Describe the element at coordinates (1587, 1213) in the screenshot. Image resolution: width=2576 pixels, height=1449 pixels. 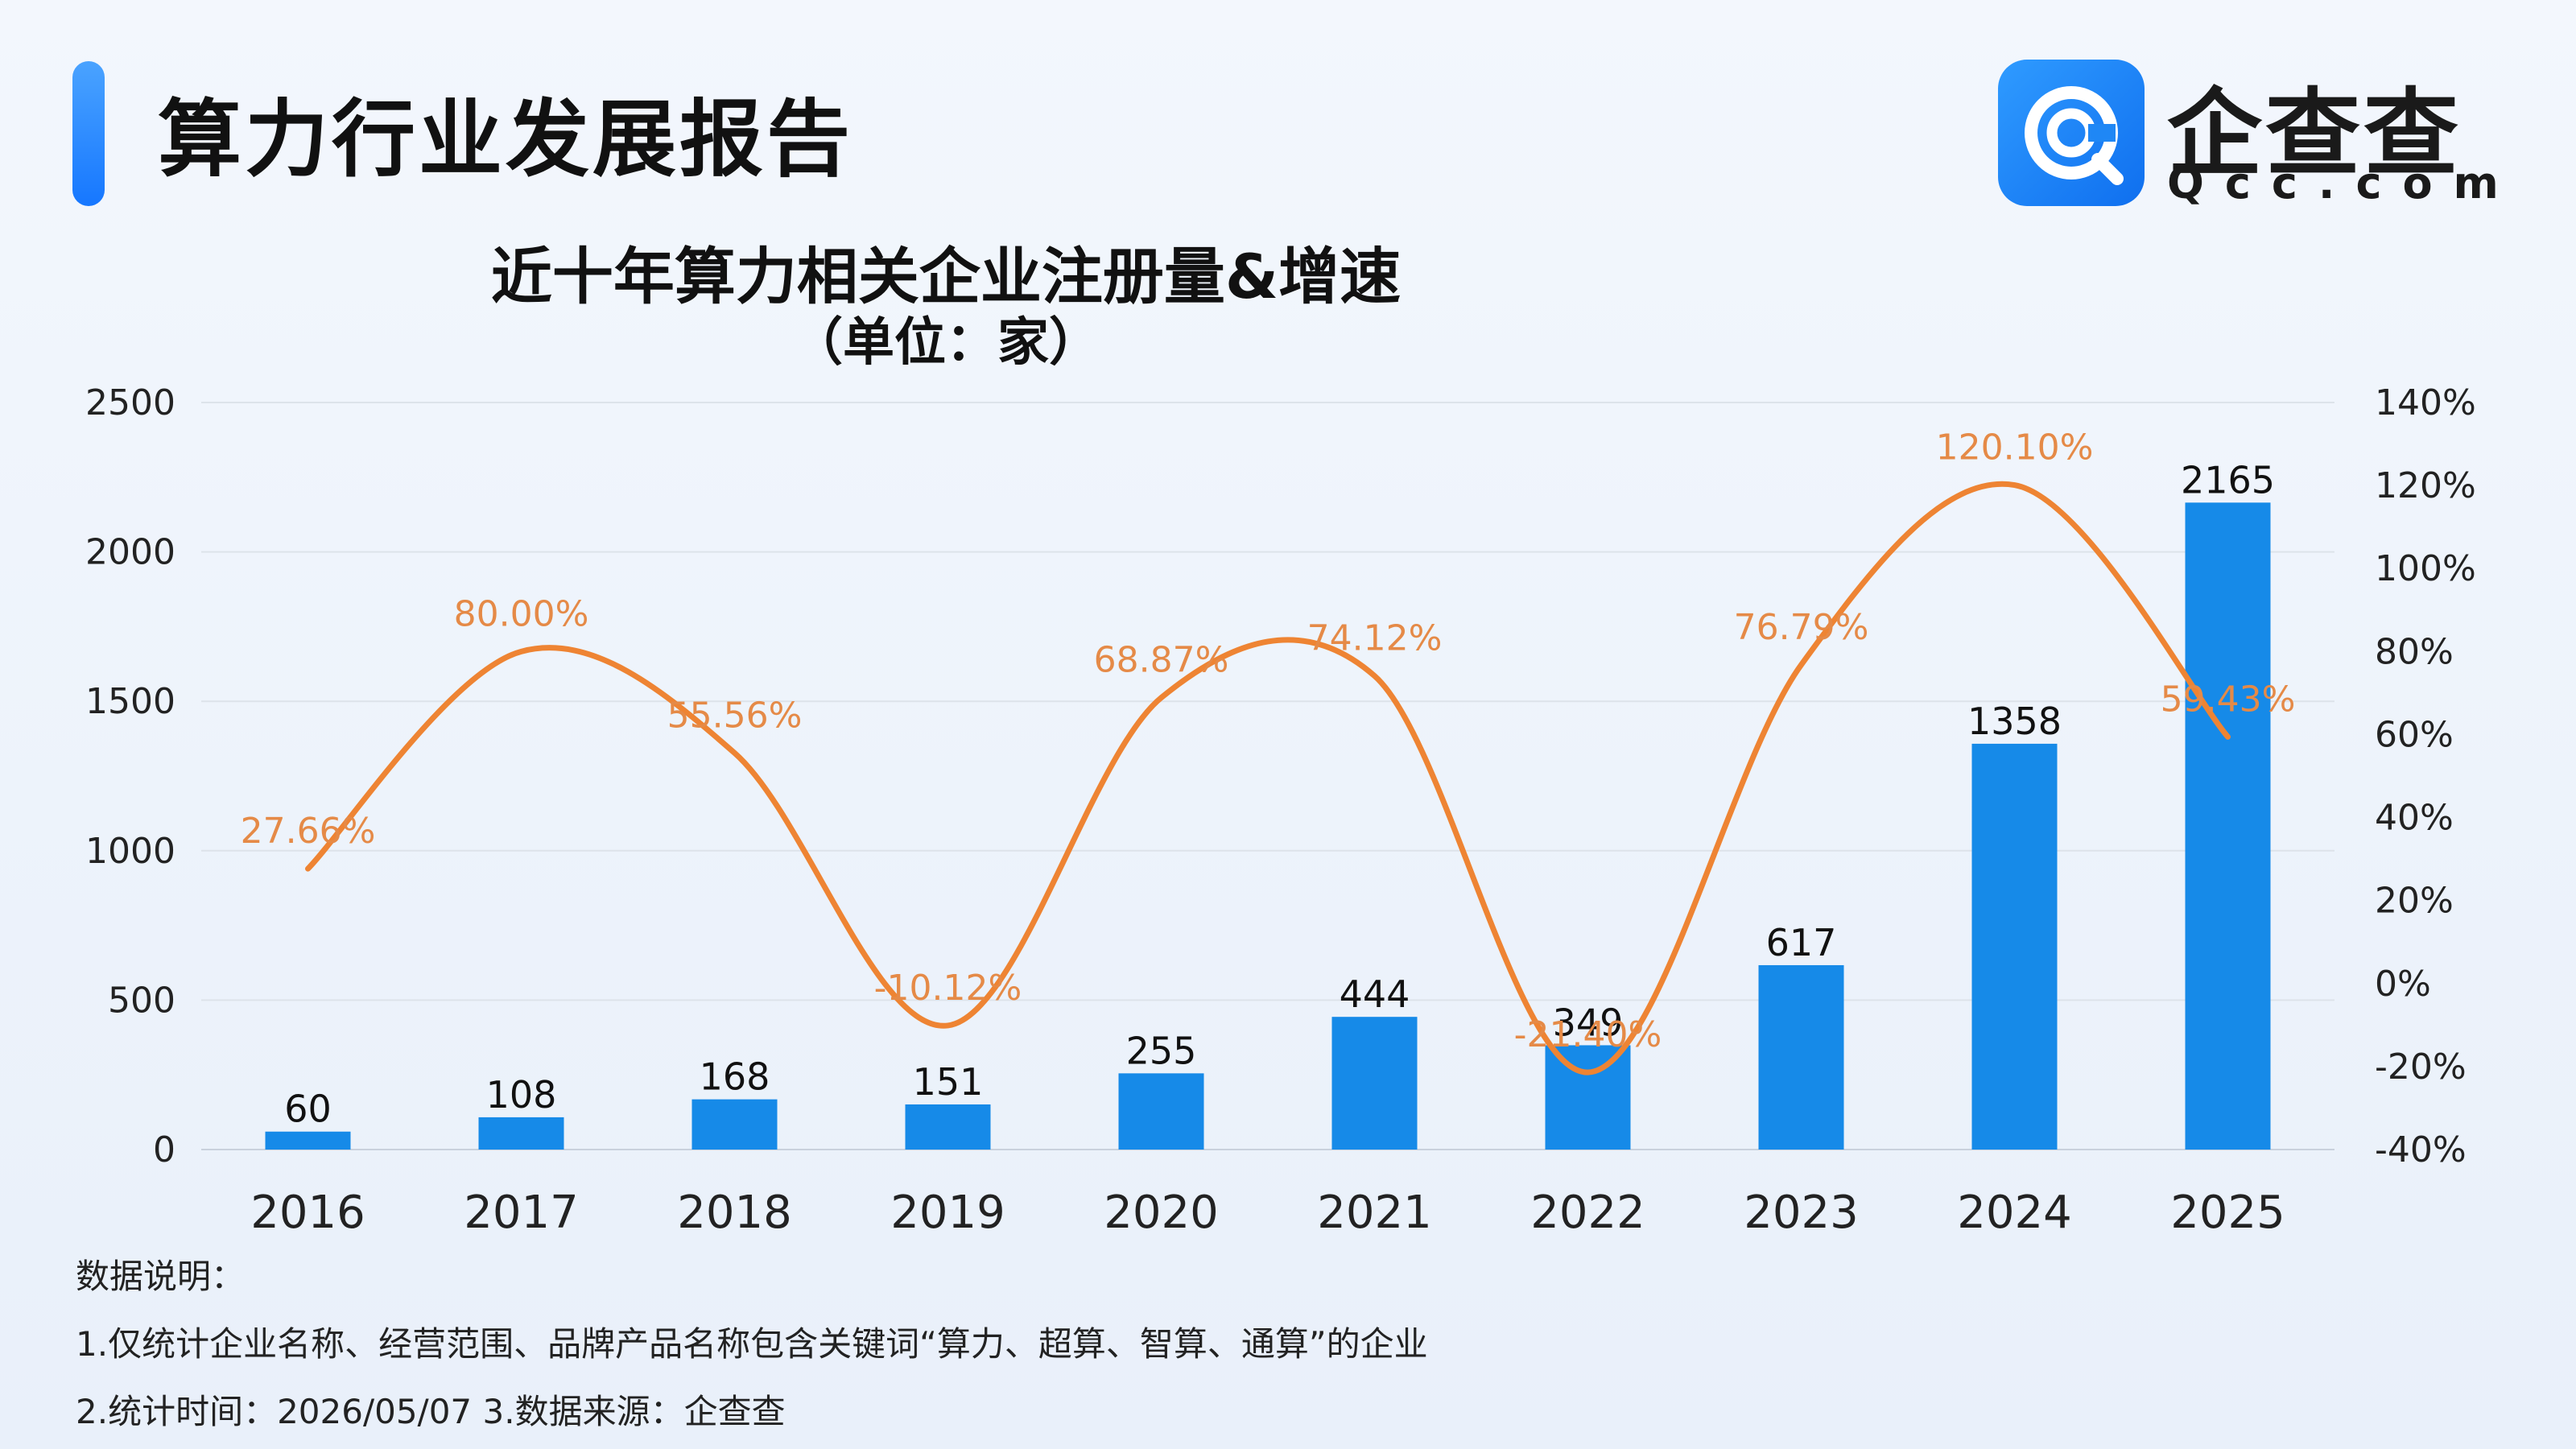
I see `x-tick-label: 2022` at that location.